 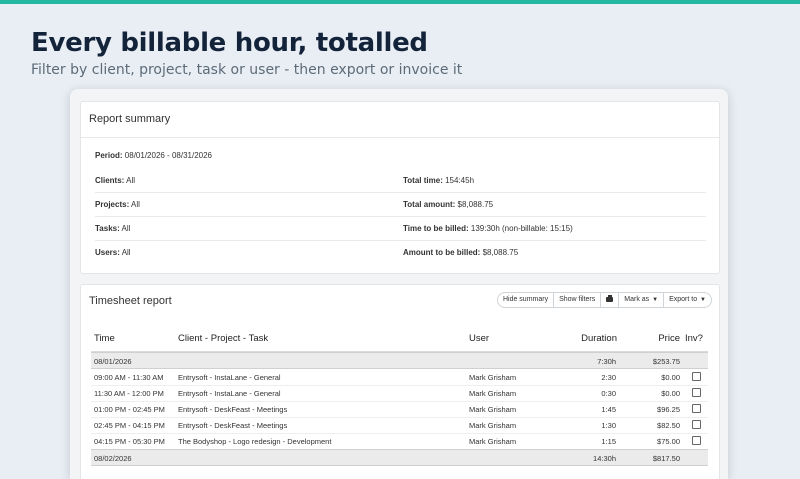 I want to click on column-header-time: Time, so click(x=104, y=338).